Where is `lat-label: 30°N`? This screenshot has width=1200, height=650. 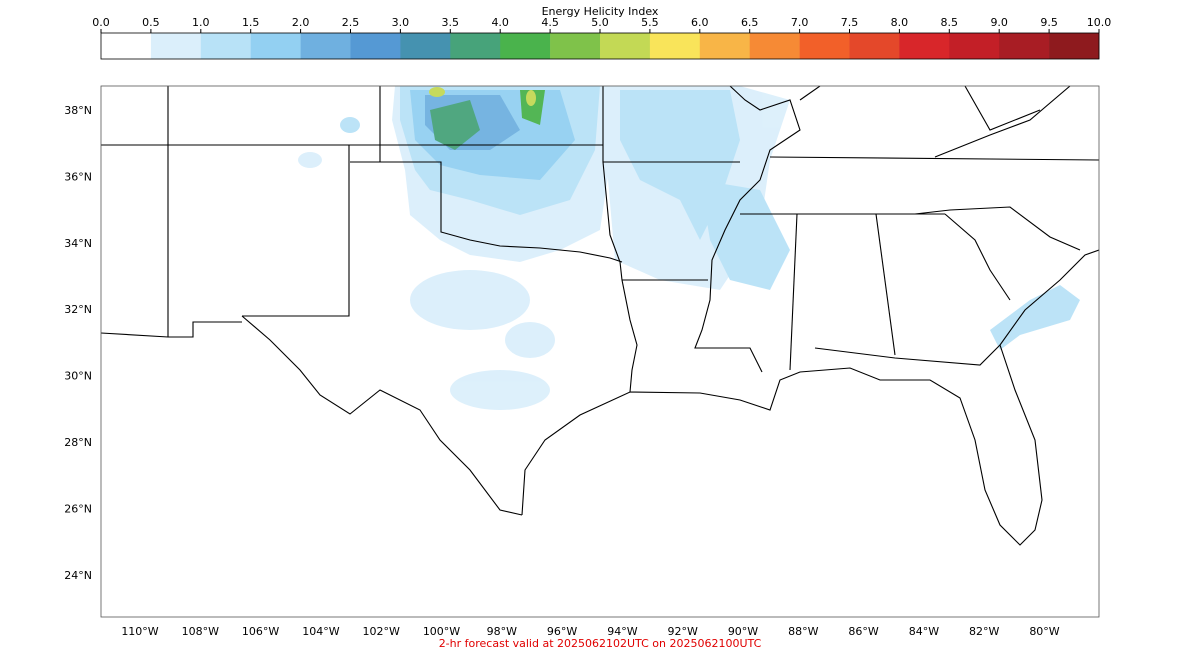
lat-label: 30°N is located at coordinates (78, 376).